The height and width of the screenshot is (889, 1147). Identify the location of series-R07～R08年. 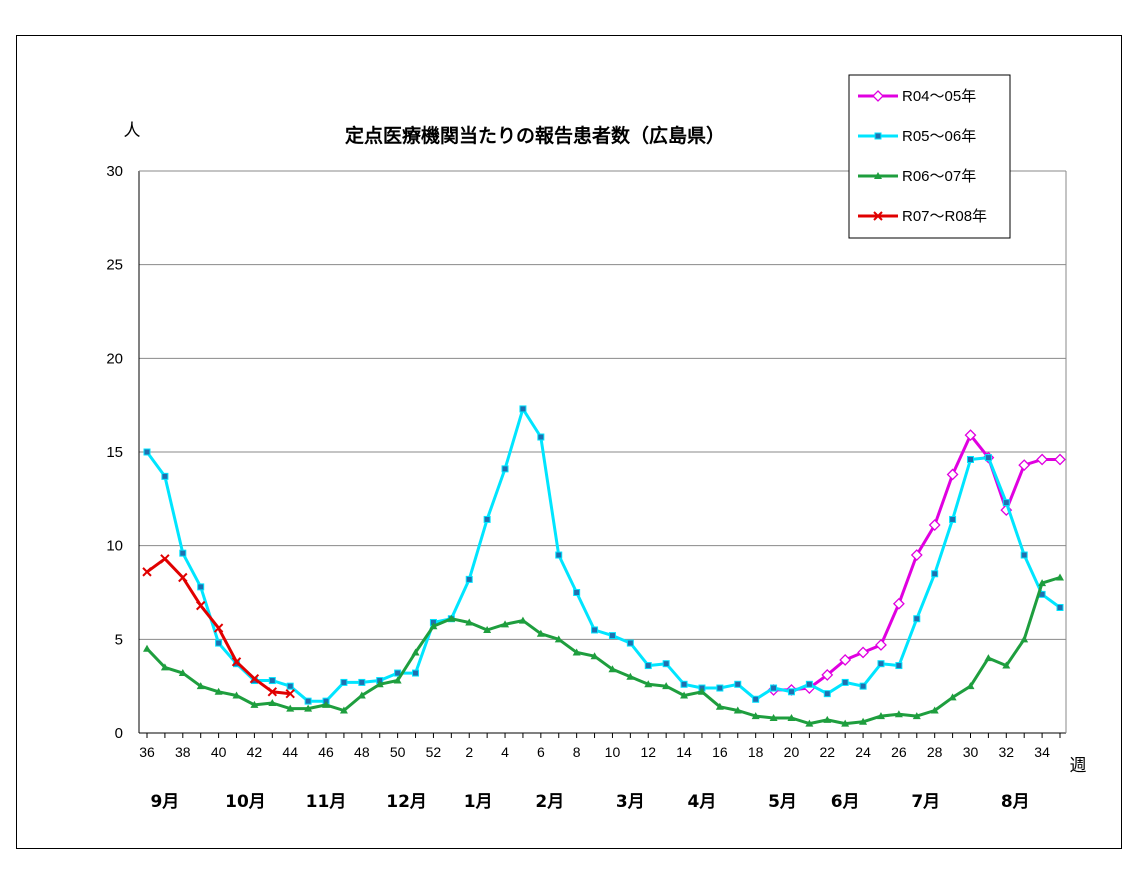
(218, 626).